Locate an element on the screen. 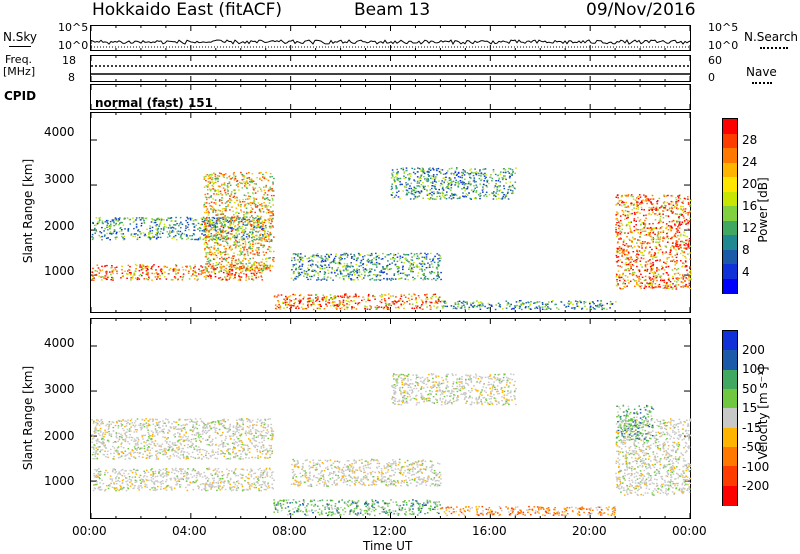 This screenshot has width=800, height=554. power-colorbar-segment is located at coordinates (730, 243).